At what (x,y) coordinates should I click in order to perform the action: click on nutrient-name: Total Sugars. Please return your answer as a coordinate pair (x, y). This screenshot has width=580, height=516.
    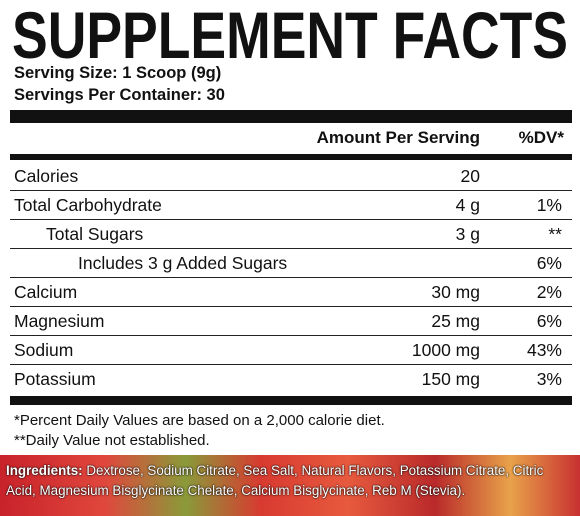
    Looking at the image, I should click on (95, 234).